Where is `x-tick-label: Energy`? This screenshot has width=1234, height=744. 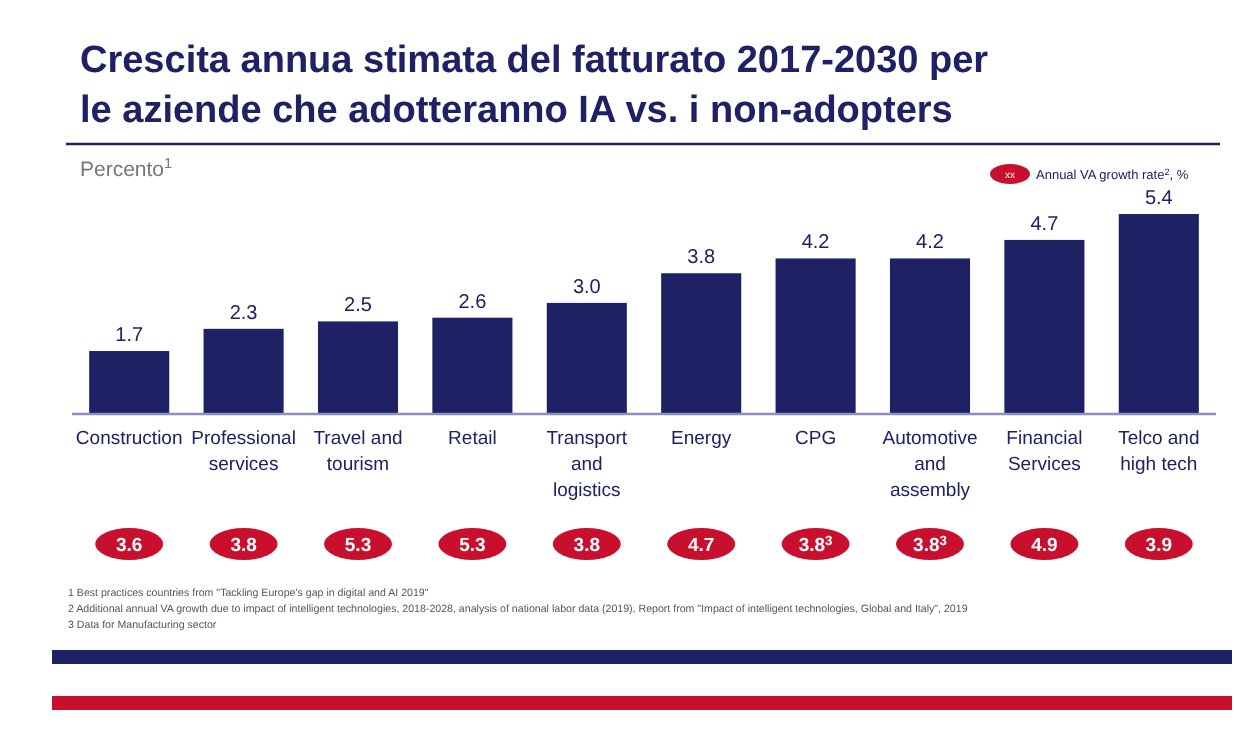 x-tick-label: Energy is located at coordinates (701, 439).